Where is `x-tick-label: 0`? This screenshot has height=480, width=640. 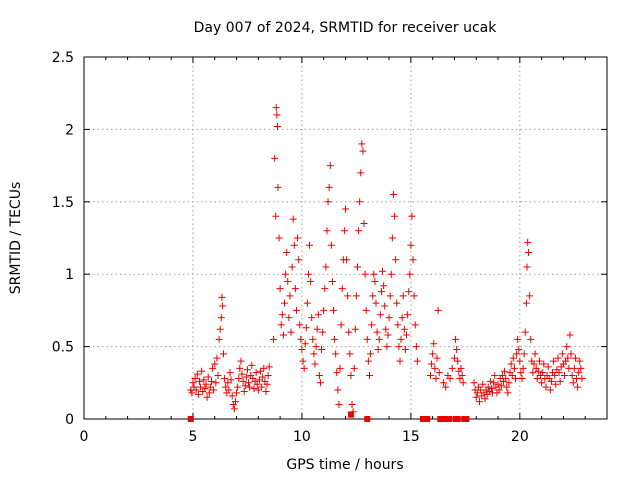 x-tick-label: 0 is located at coordinates (84, 437).